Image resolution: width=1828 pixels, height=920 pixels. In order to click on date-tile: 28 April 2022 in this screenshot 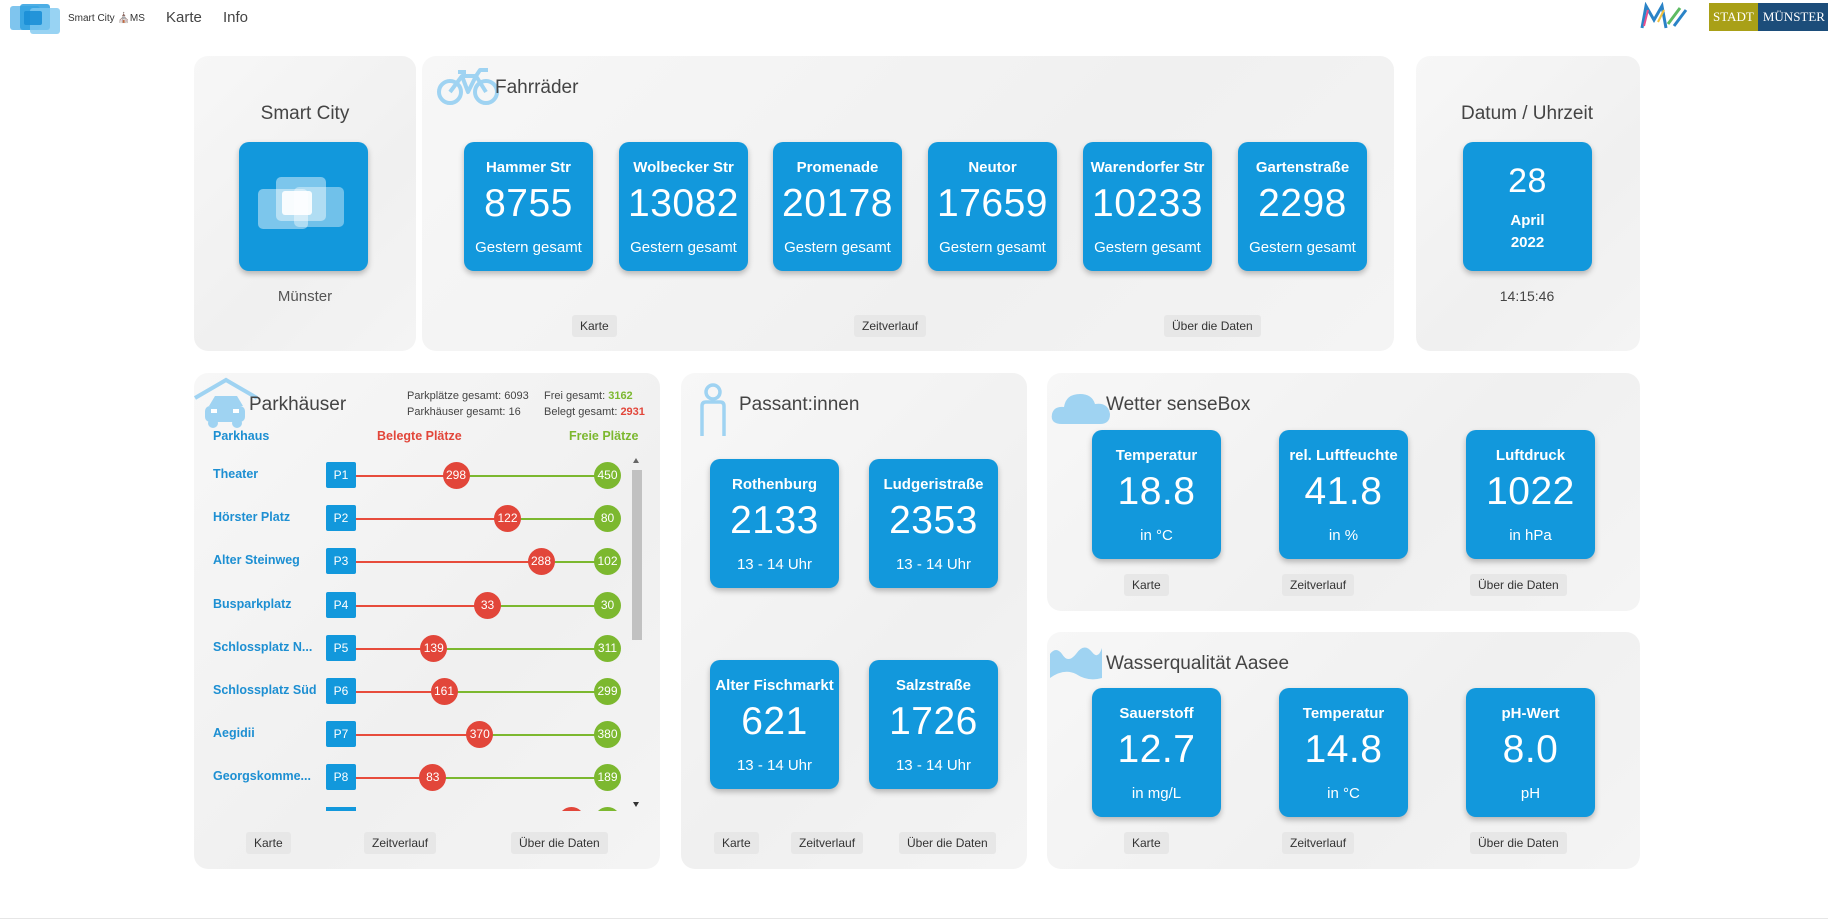, I will do `click(1527, 206)`.